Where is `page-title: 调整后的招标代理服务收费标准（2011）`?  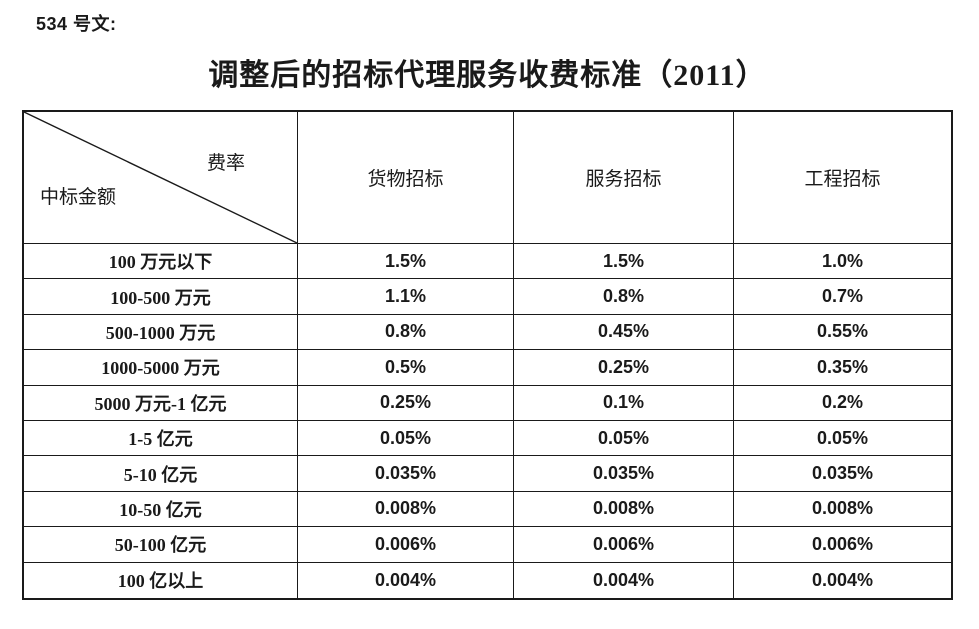 page-title: 调整后的招标代理服务收费标准（2011） is located at coordinates (487, 75).